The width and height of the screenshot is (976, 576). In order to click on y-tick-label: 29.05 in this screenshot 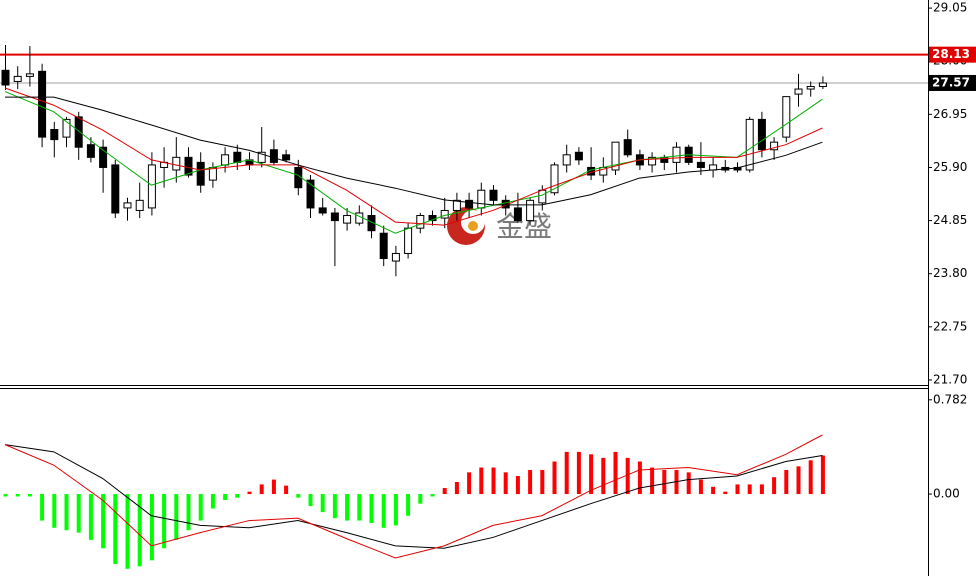, I will do `click(950, 8)`.